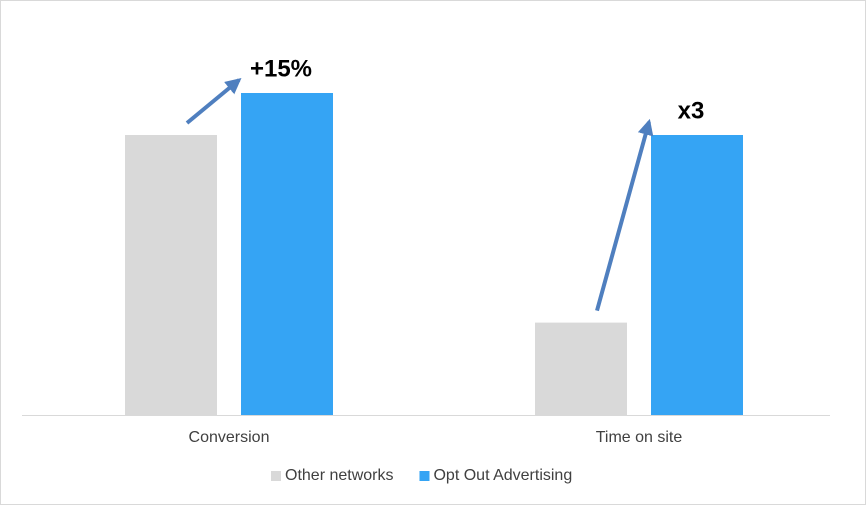  I want to click on legend-label: Opt Out Advertising, so click(502, 475).